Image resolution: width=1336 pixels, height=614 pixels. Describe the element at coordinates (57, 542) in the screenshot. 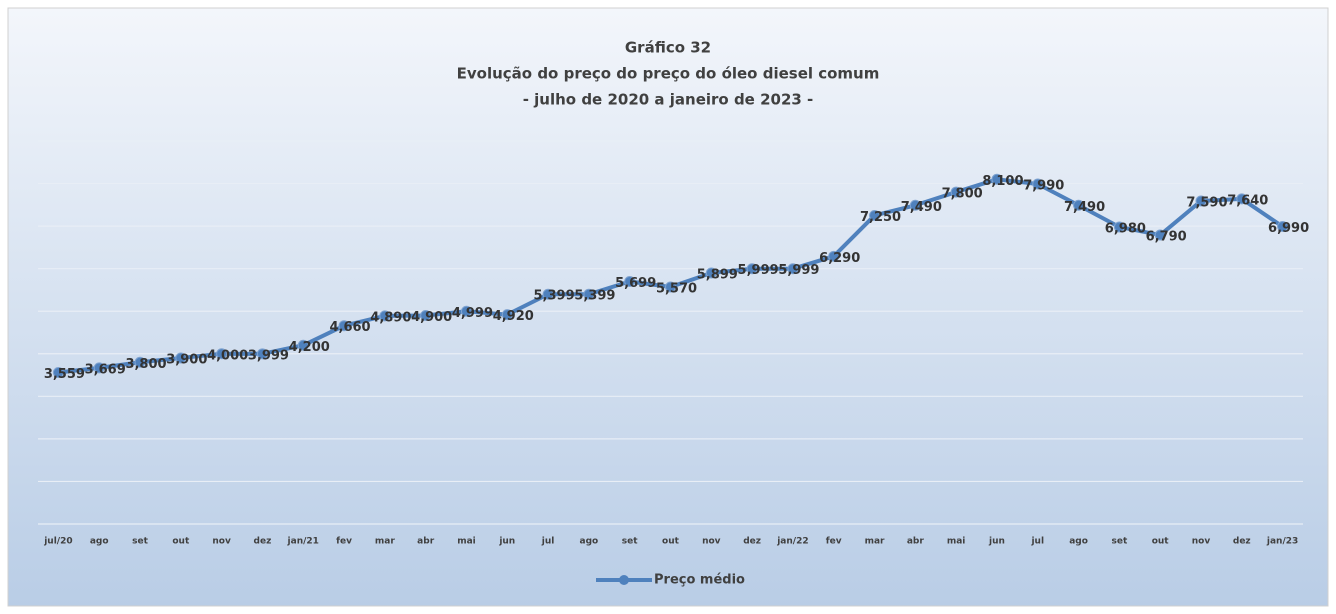

I see `x-tick-label: jul/20` at that location.